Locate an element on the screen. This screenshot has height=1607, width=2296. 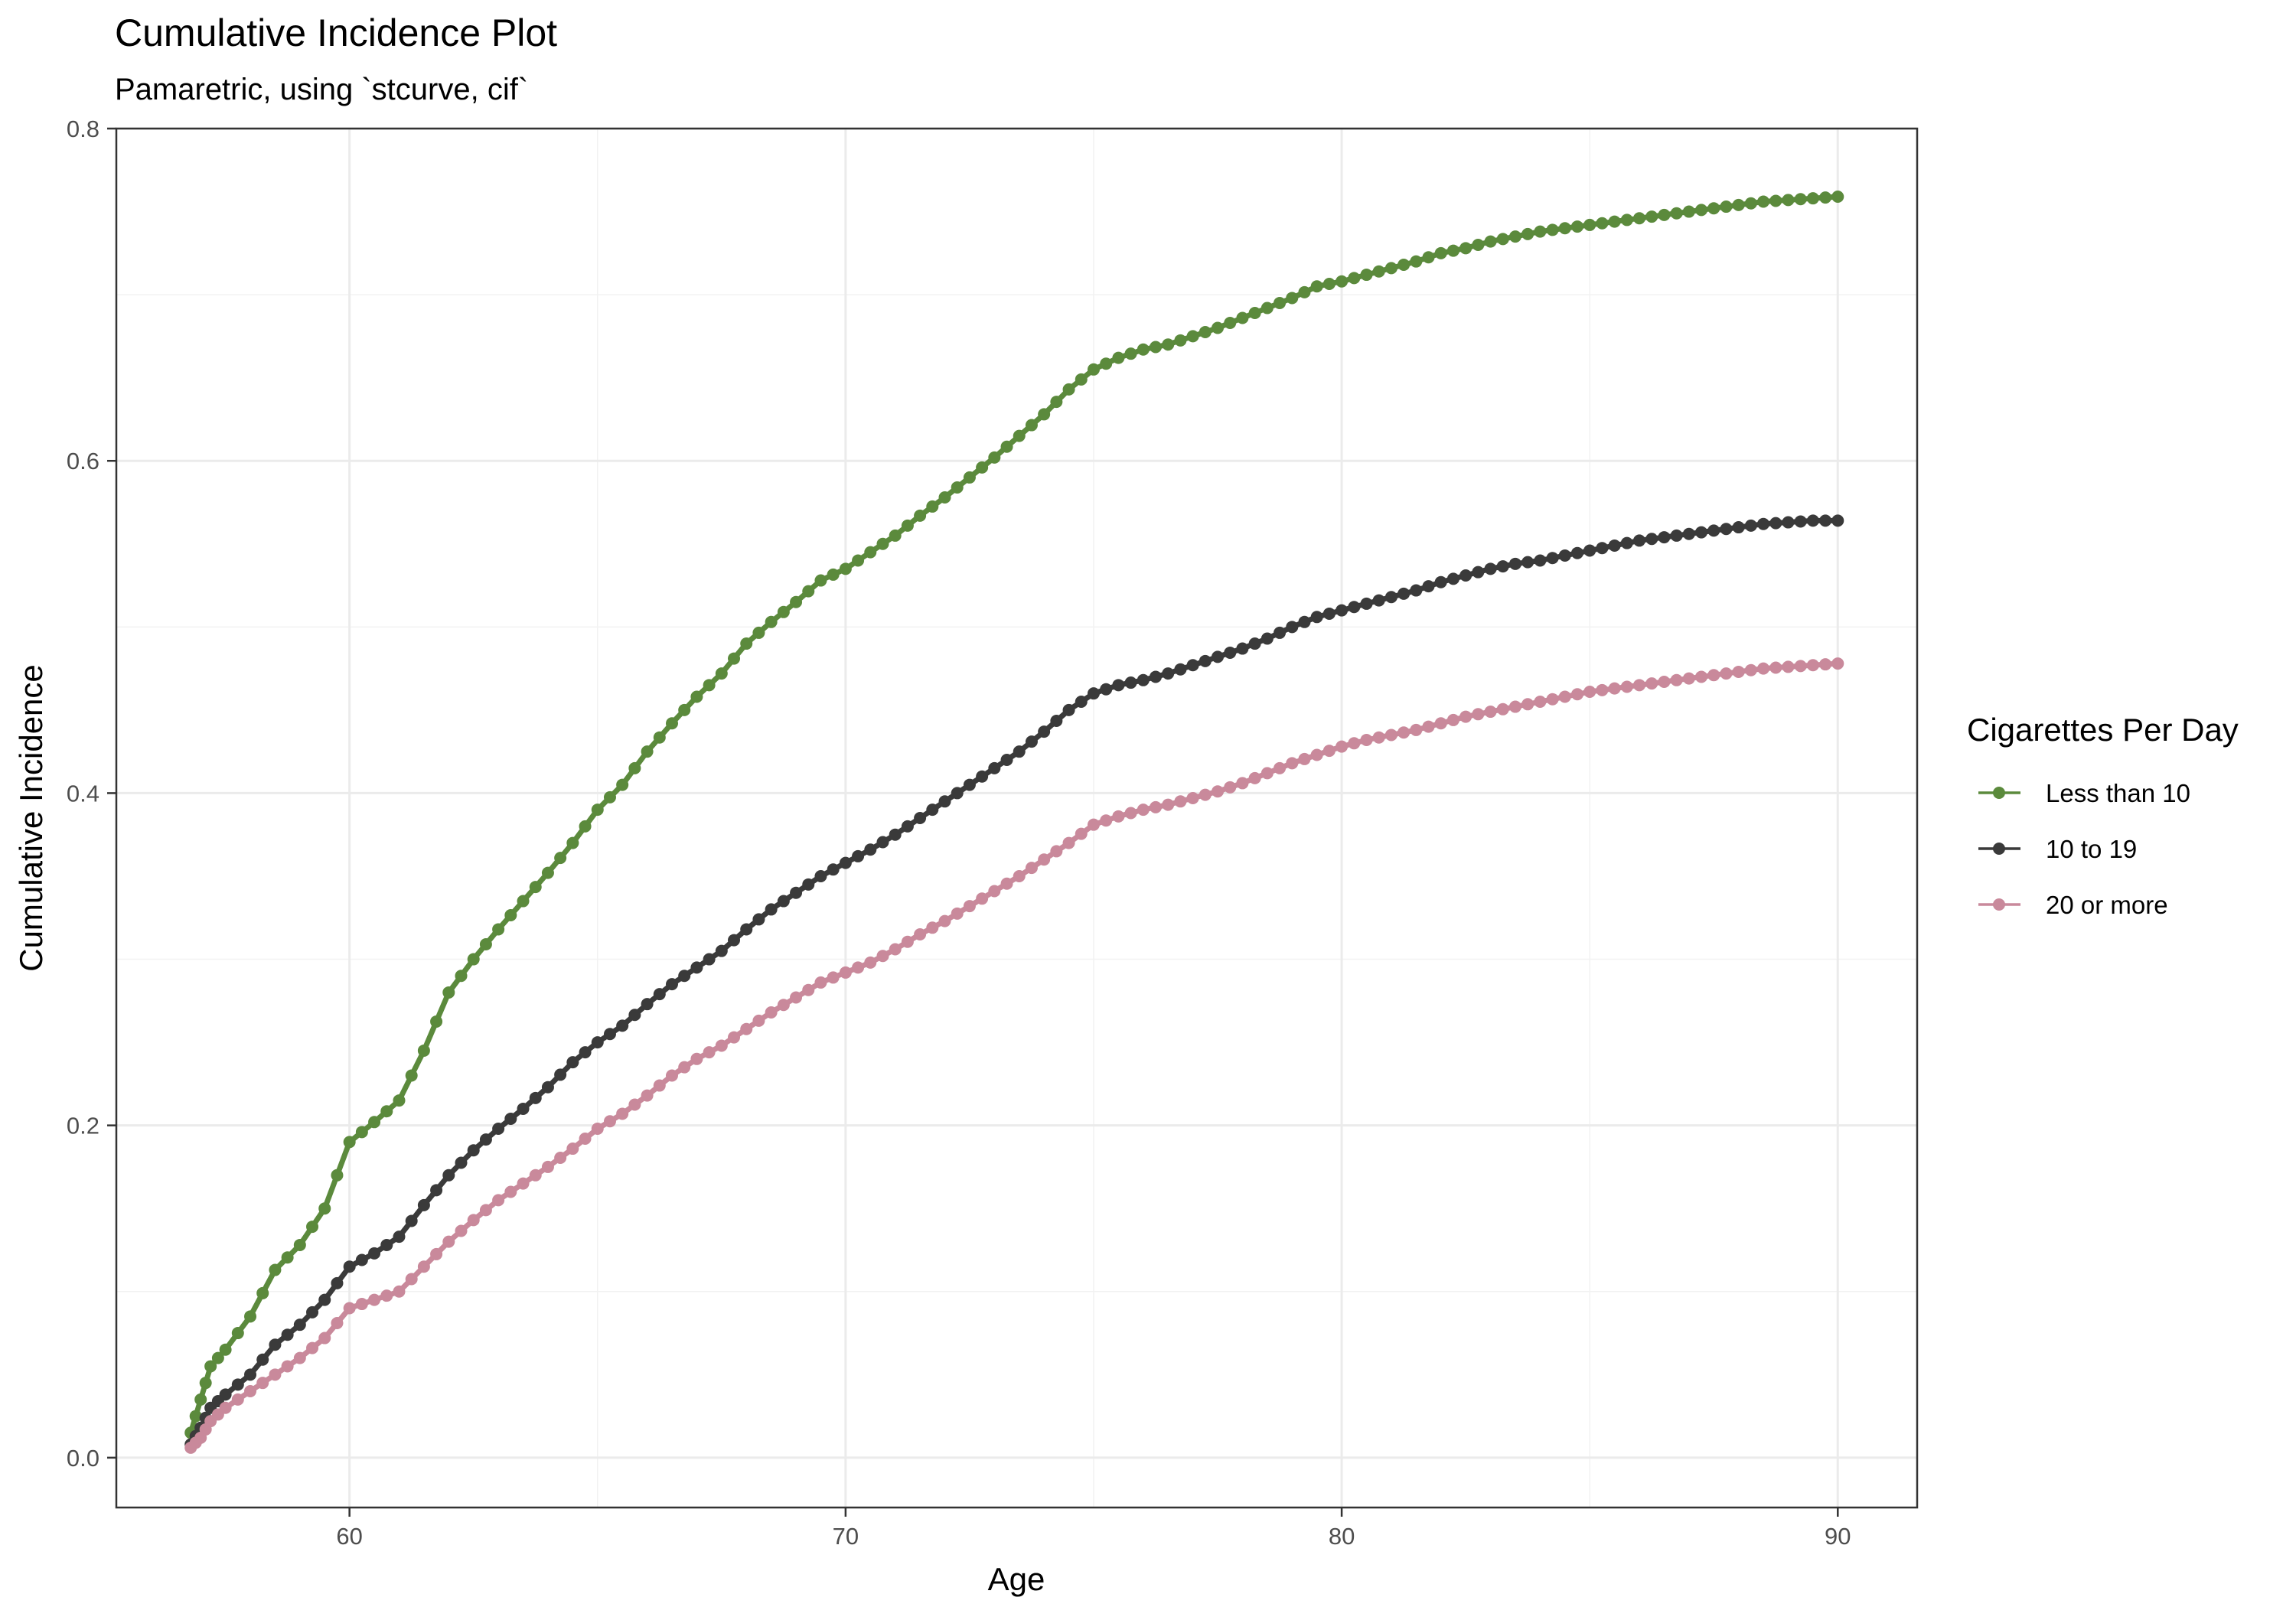
series-2-point-45-mid is located at coordinates (1280, 767).